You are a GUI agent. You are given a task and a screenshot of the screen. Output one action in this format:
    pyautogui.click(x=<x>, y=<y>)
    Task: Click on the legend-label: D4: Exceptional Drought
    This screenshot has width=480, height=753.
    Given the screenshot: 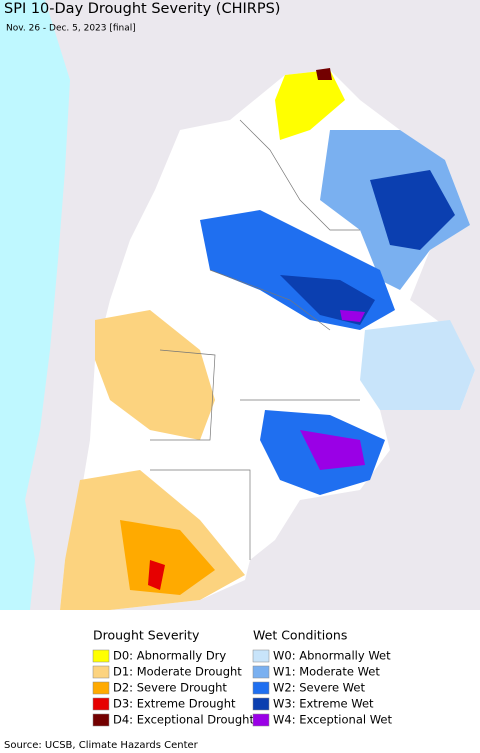 What is the action you would take?
    pyautogui.click(x=183, y=720)
    